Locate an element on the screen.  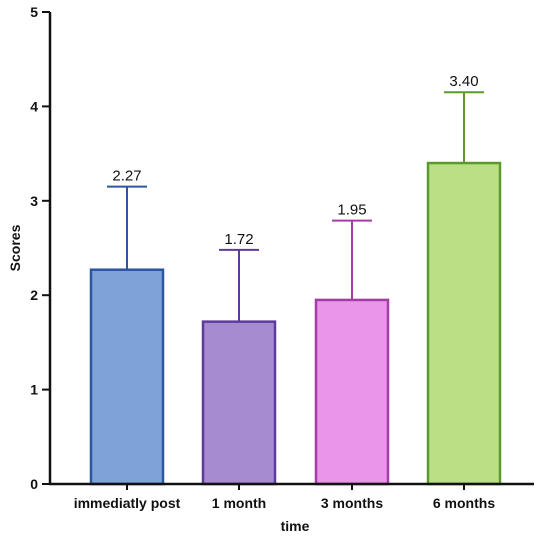
value-label: 2.27 is located at coordinates (126, 176).